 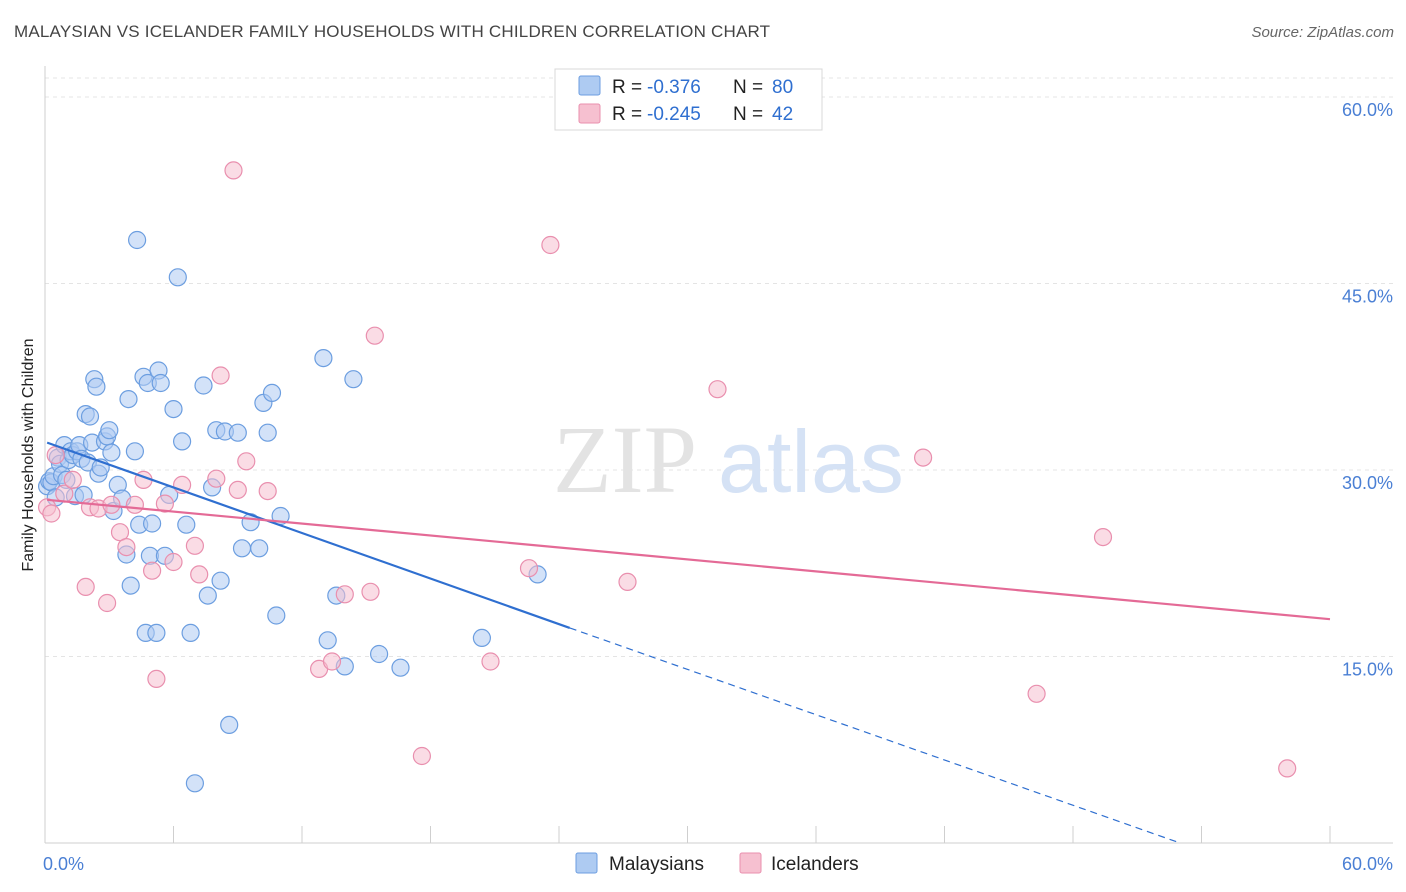 I want to click on legend-r-label-malaysians: R =, so click(x=627, y=87).